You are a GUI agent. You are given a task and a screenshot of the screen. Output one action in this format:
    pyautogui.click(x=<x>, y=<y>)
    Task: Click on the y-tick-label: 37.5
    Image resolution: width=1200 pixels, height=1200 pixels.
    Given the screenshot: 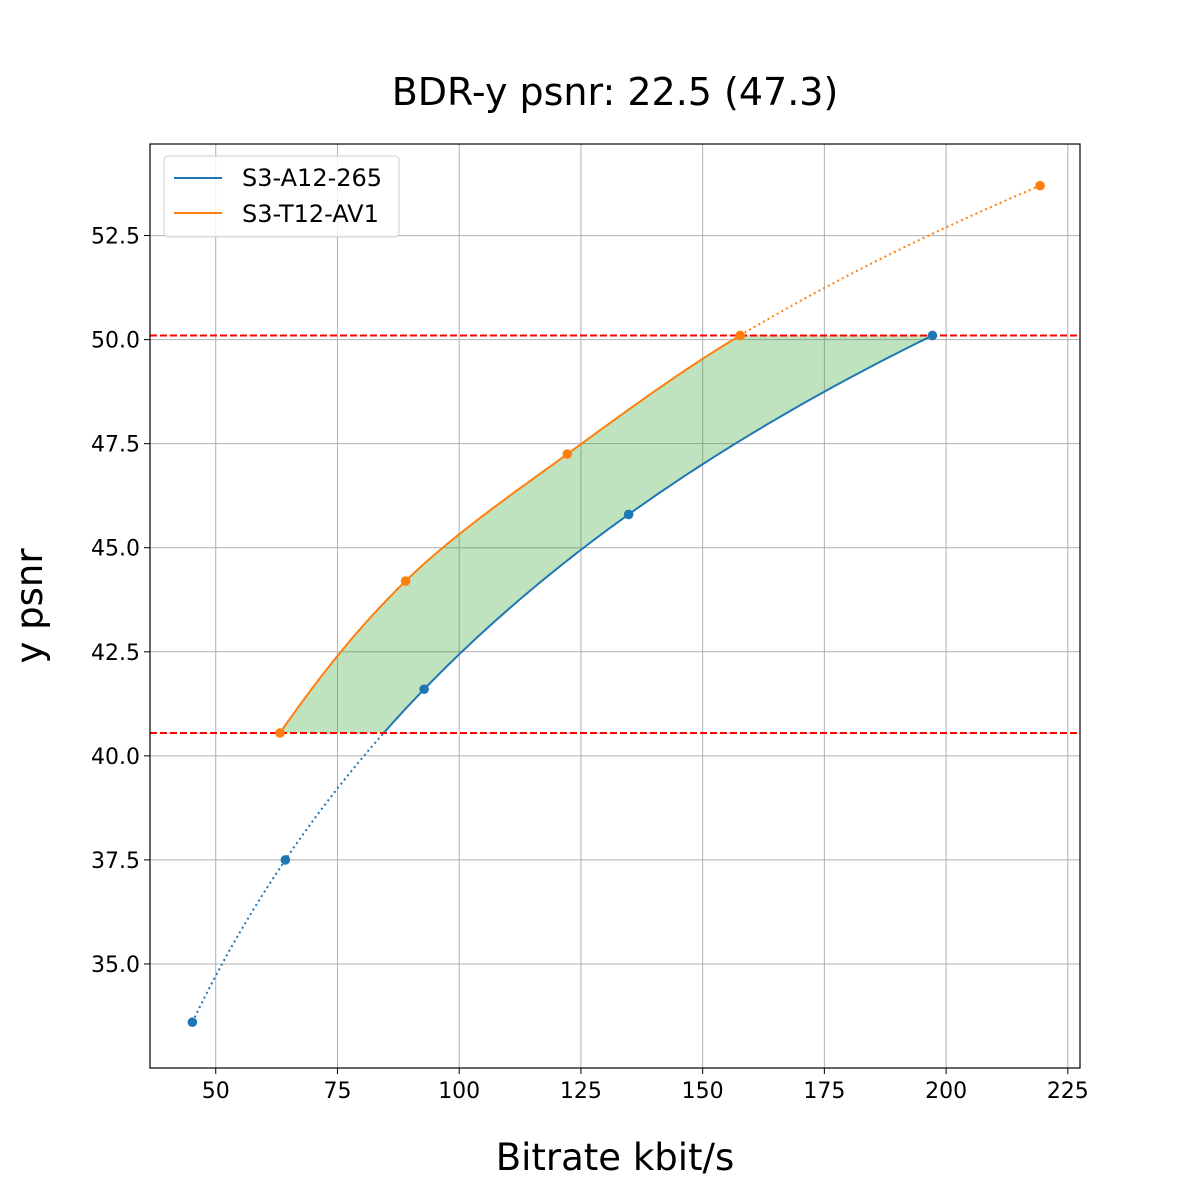 What is the action you would take?
    pyautogui.click(x=115, y=861)
    